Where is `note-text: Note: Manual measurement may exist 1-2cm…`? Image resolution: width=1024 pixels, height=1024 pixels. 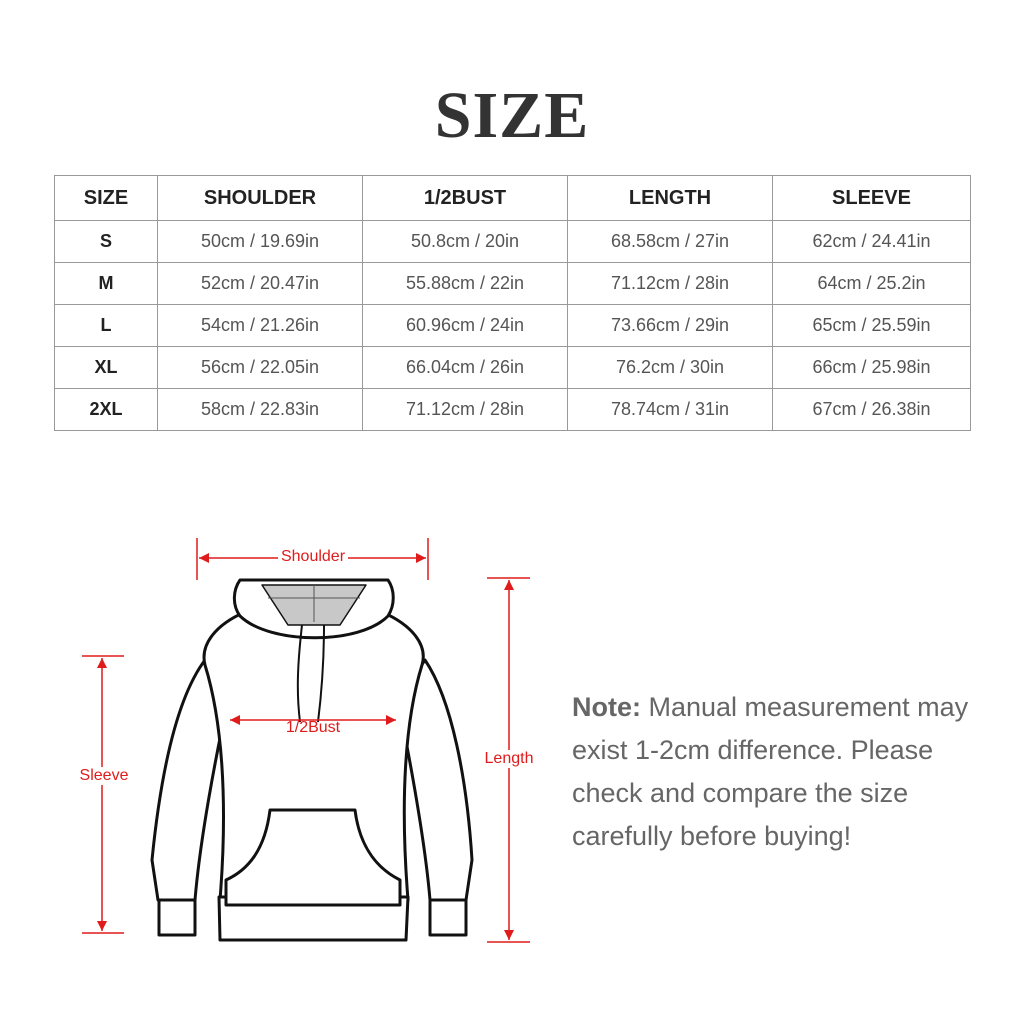
note-text: Note: Manual measurement may exist 1-2cm… is located at coordinates (782, 772).